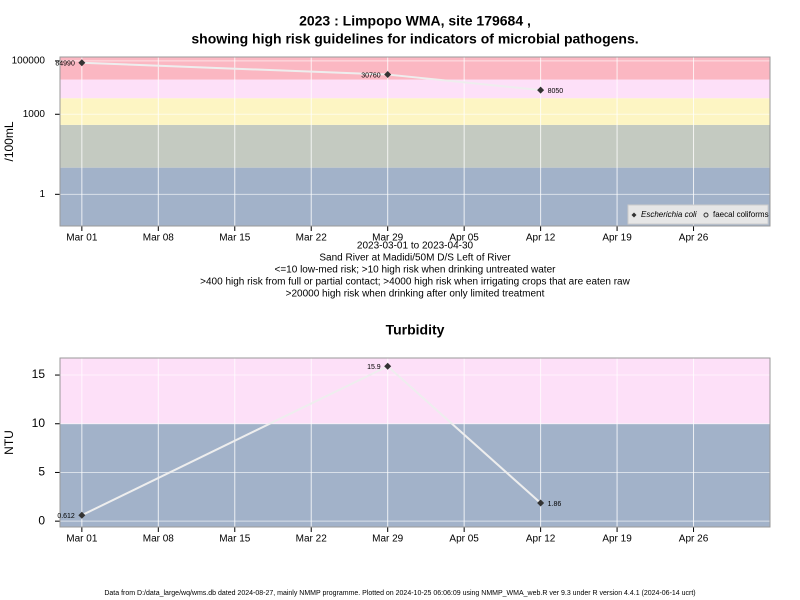 The image size is (800, 600). What do you see at coordinates (65, 64) in the screenshot?
I see `data-label: 84990` at bounding box center [65, 64].